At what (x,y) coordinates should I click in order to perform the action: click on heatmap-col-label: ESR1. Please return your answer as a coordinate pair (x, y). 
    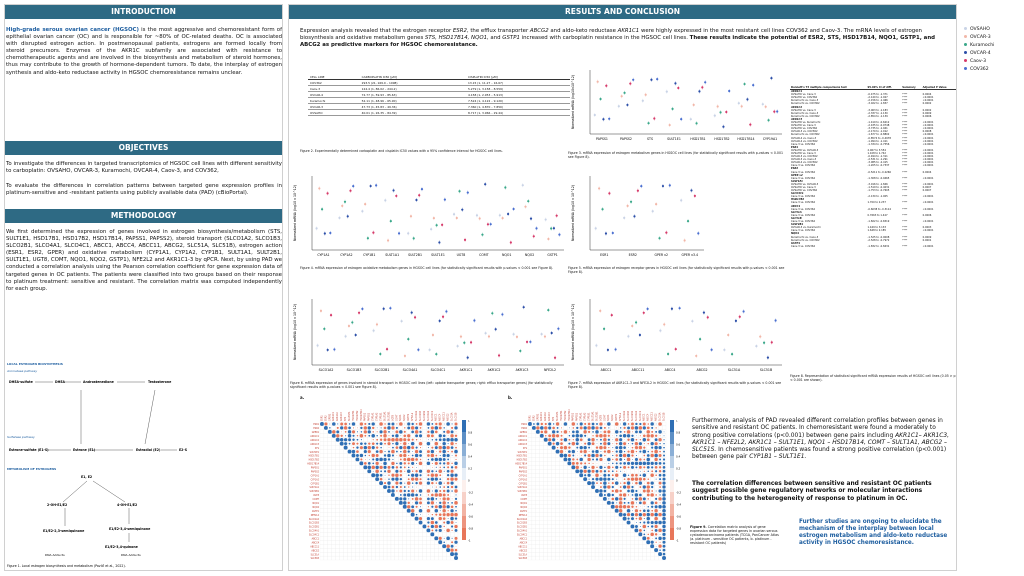
    Looking at the image, I should click on (529, 418).